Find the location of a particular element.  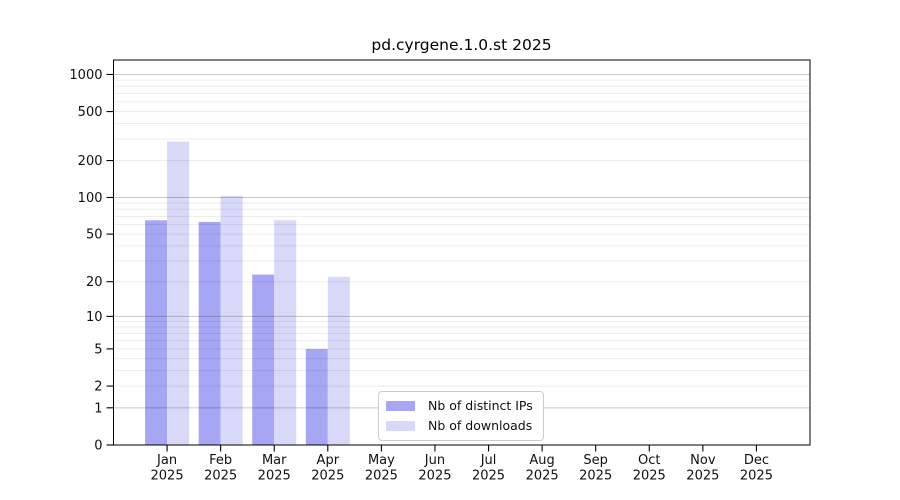

legend-item-downloads: Nb of downloads is located at coordinates (459, 425).